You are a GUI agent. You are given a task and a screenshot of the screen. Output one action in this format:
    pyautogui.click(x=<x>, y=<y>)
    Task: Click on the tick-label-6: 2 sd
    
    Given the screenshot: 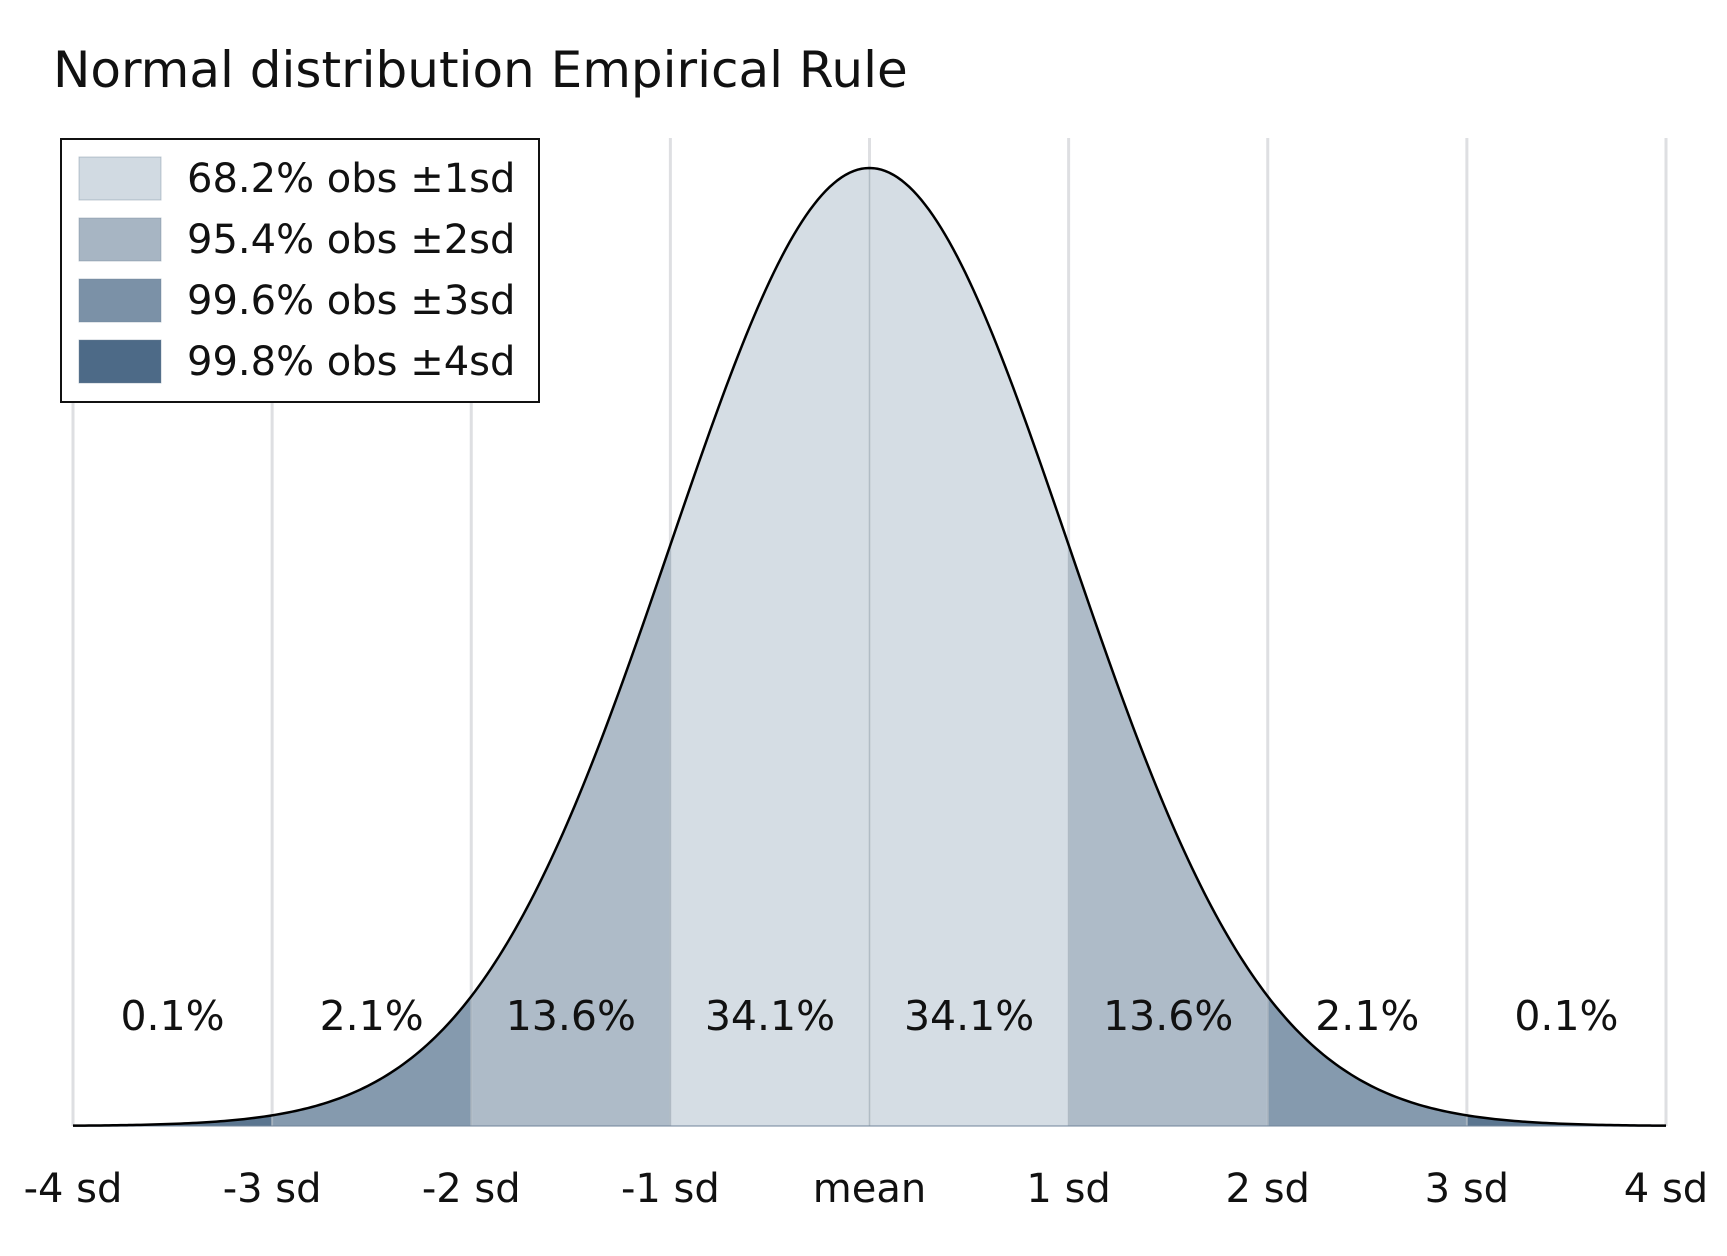 What is the action you would take?
    pyautogui.click(x=1268, y=1189)
    